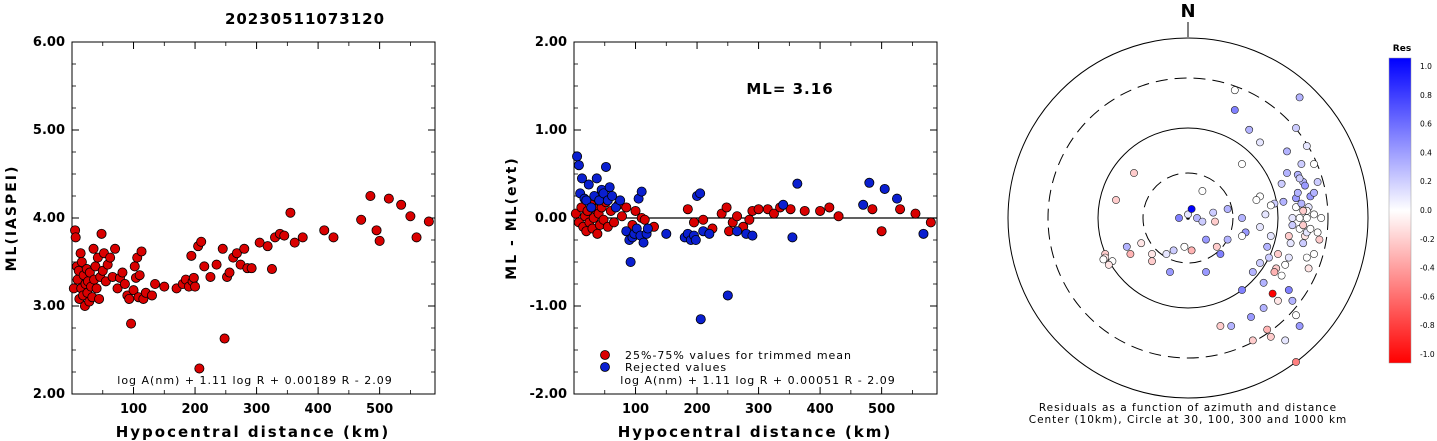  I want to click on ml-annotation: ML= 3.16, so click(789, 89).